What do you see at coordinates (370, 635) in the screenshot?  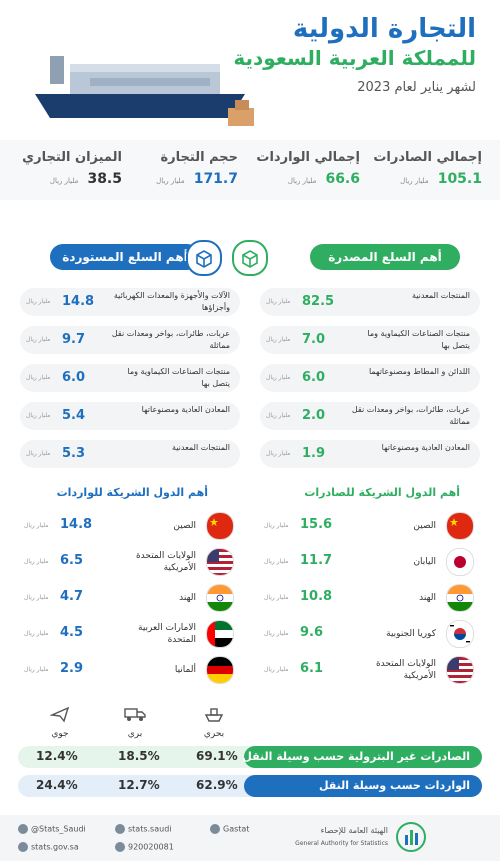 I see `export-partner-row: كوريا الجنوبية 9.6 مليار ريال` at bounding box center [370, 635].